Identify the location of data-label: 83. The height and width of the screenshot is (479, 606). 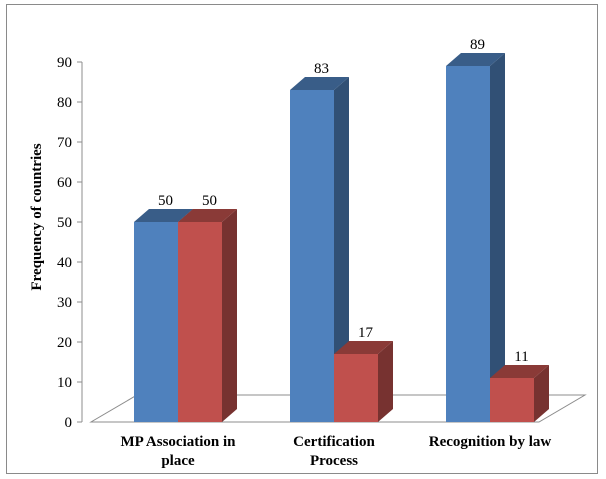
(321, 69).